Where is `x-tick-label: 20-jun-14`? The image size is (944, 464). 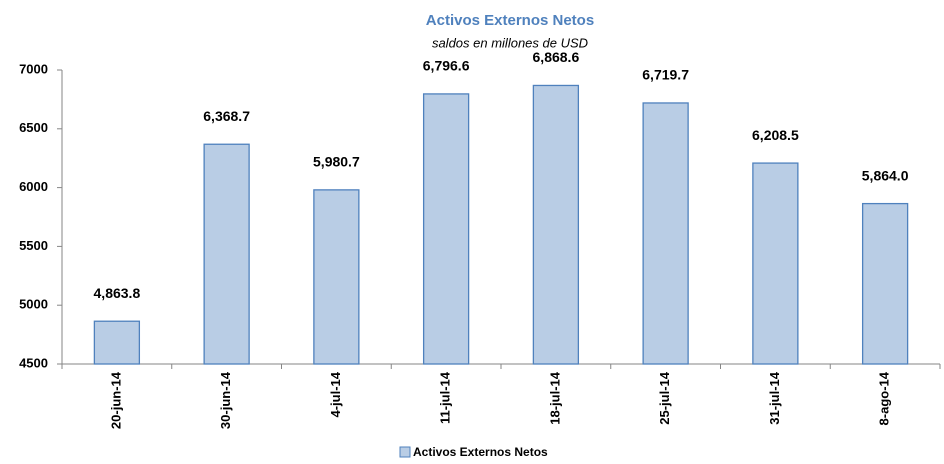
x-tick-label: 20-jun-14 is located at coordinates (115, 400).